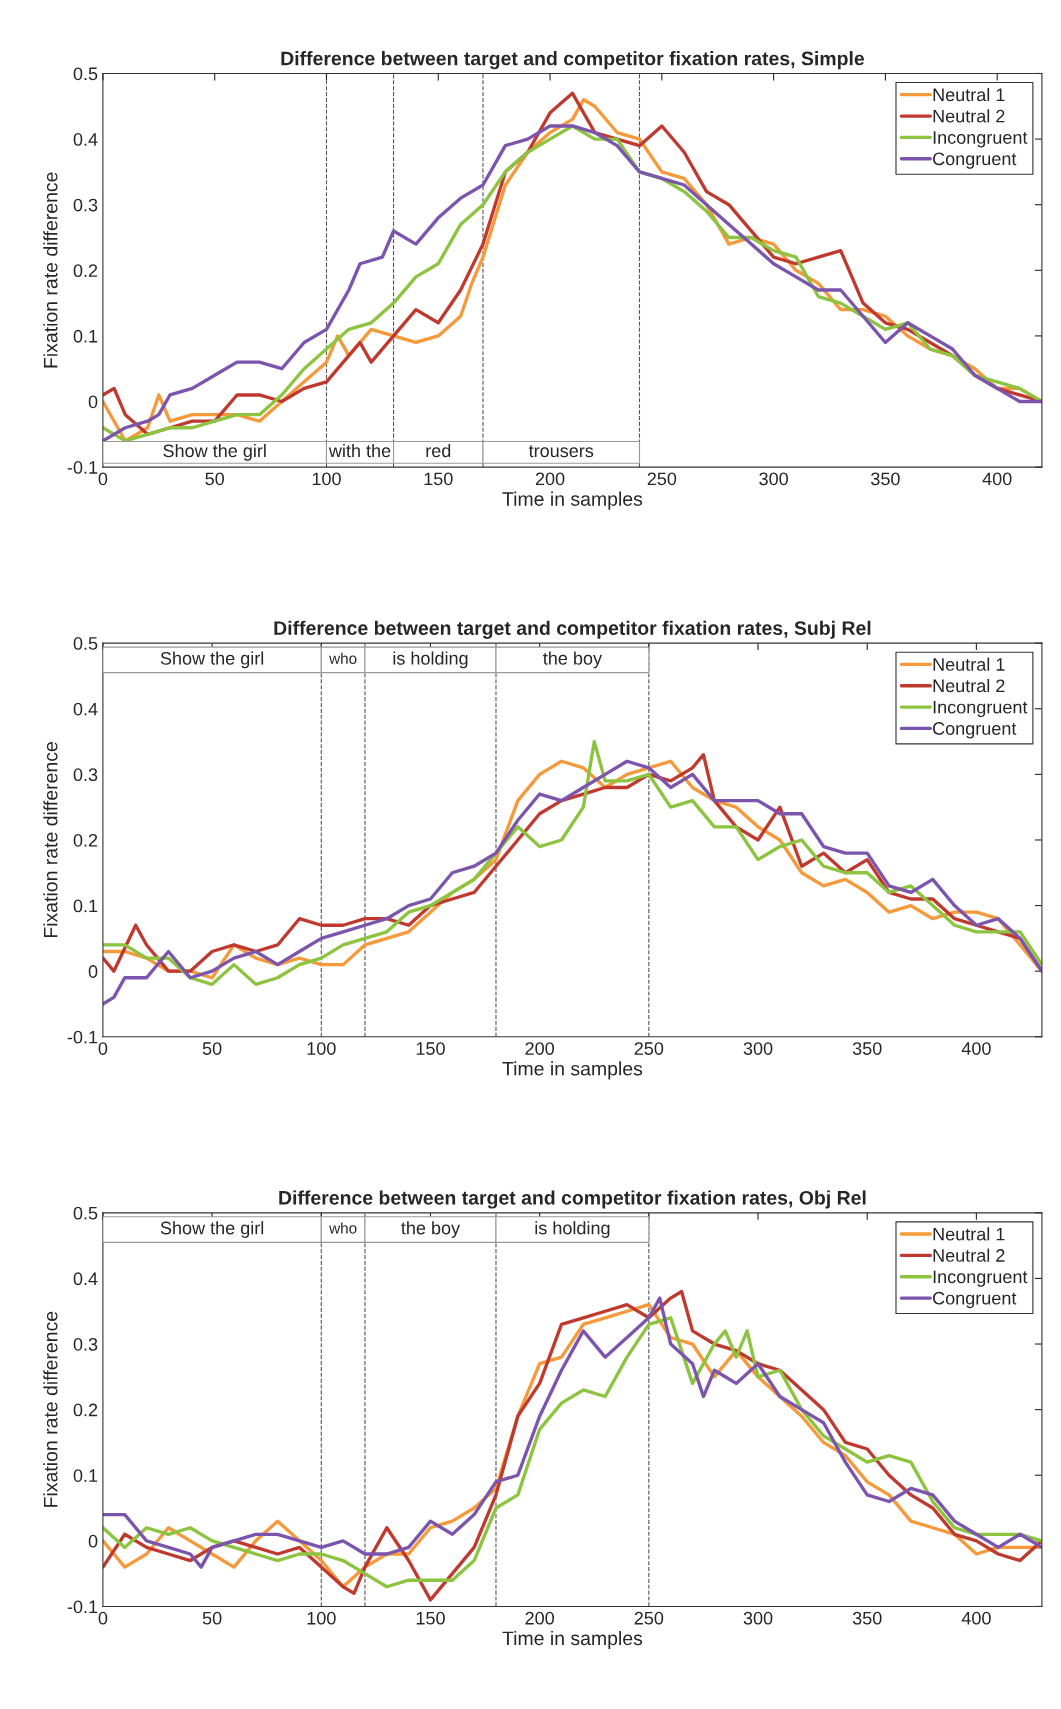 Image resolution: width=1061 pixels, height=1709 pixels. I want to click on band-label: with the, so click(359, 450).